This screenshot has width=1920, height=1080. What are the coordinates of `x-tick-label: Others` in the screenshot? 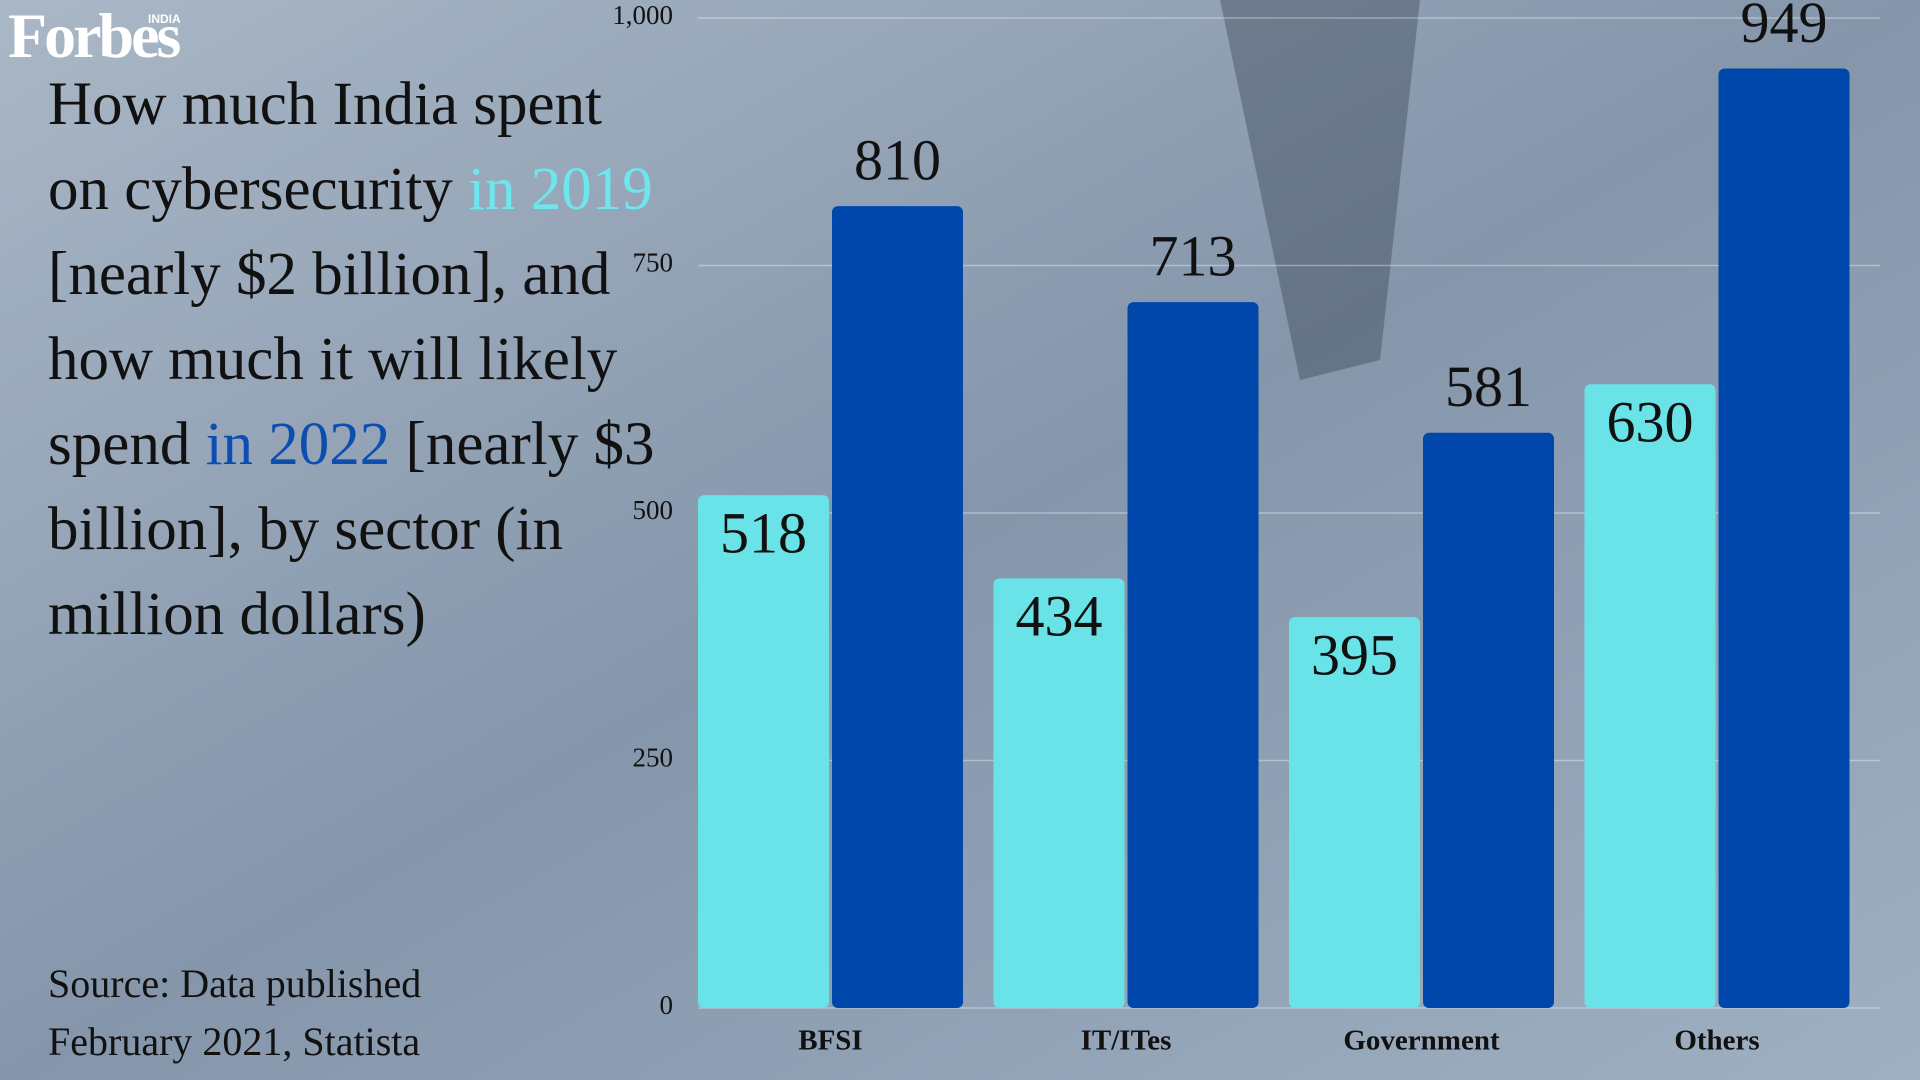 It's located at (1716, 1041).